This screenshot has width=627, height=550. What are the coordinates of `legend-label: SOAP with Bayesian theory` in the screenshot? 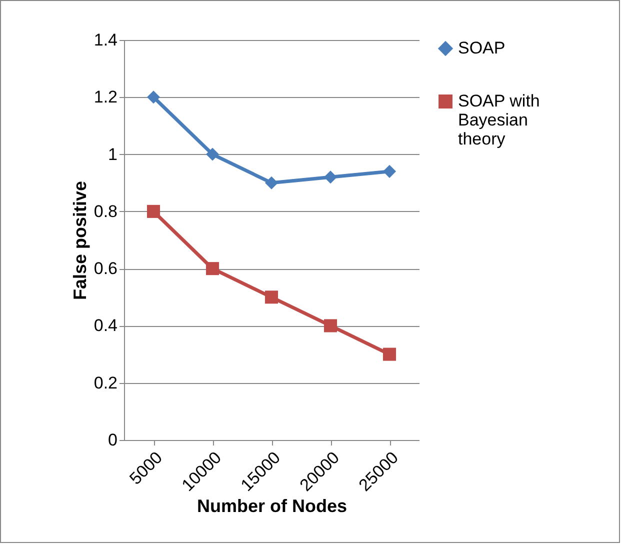 It's located at (499, 120).